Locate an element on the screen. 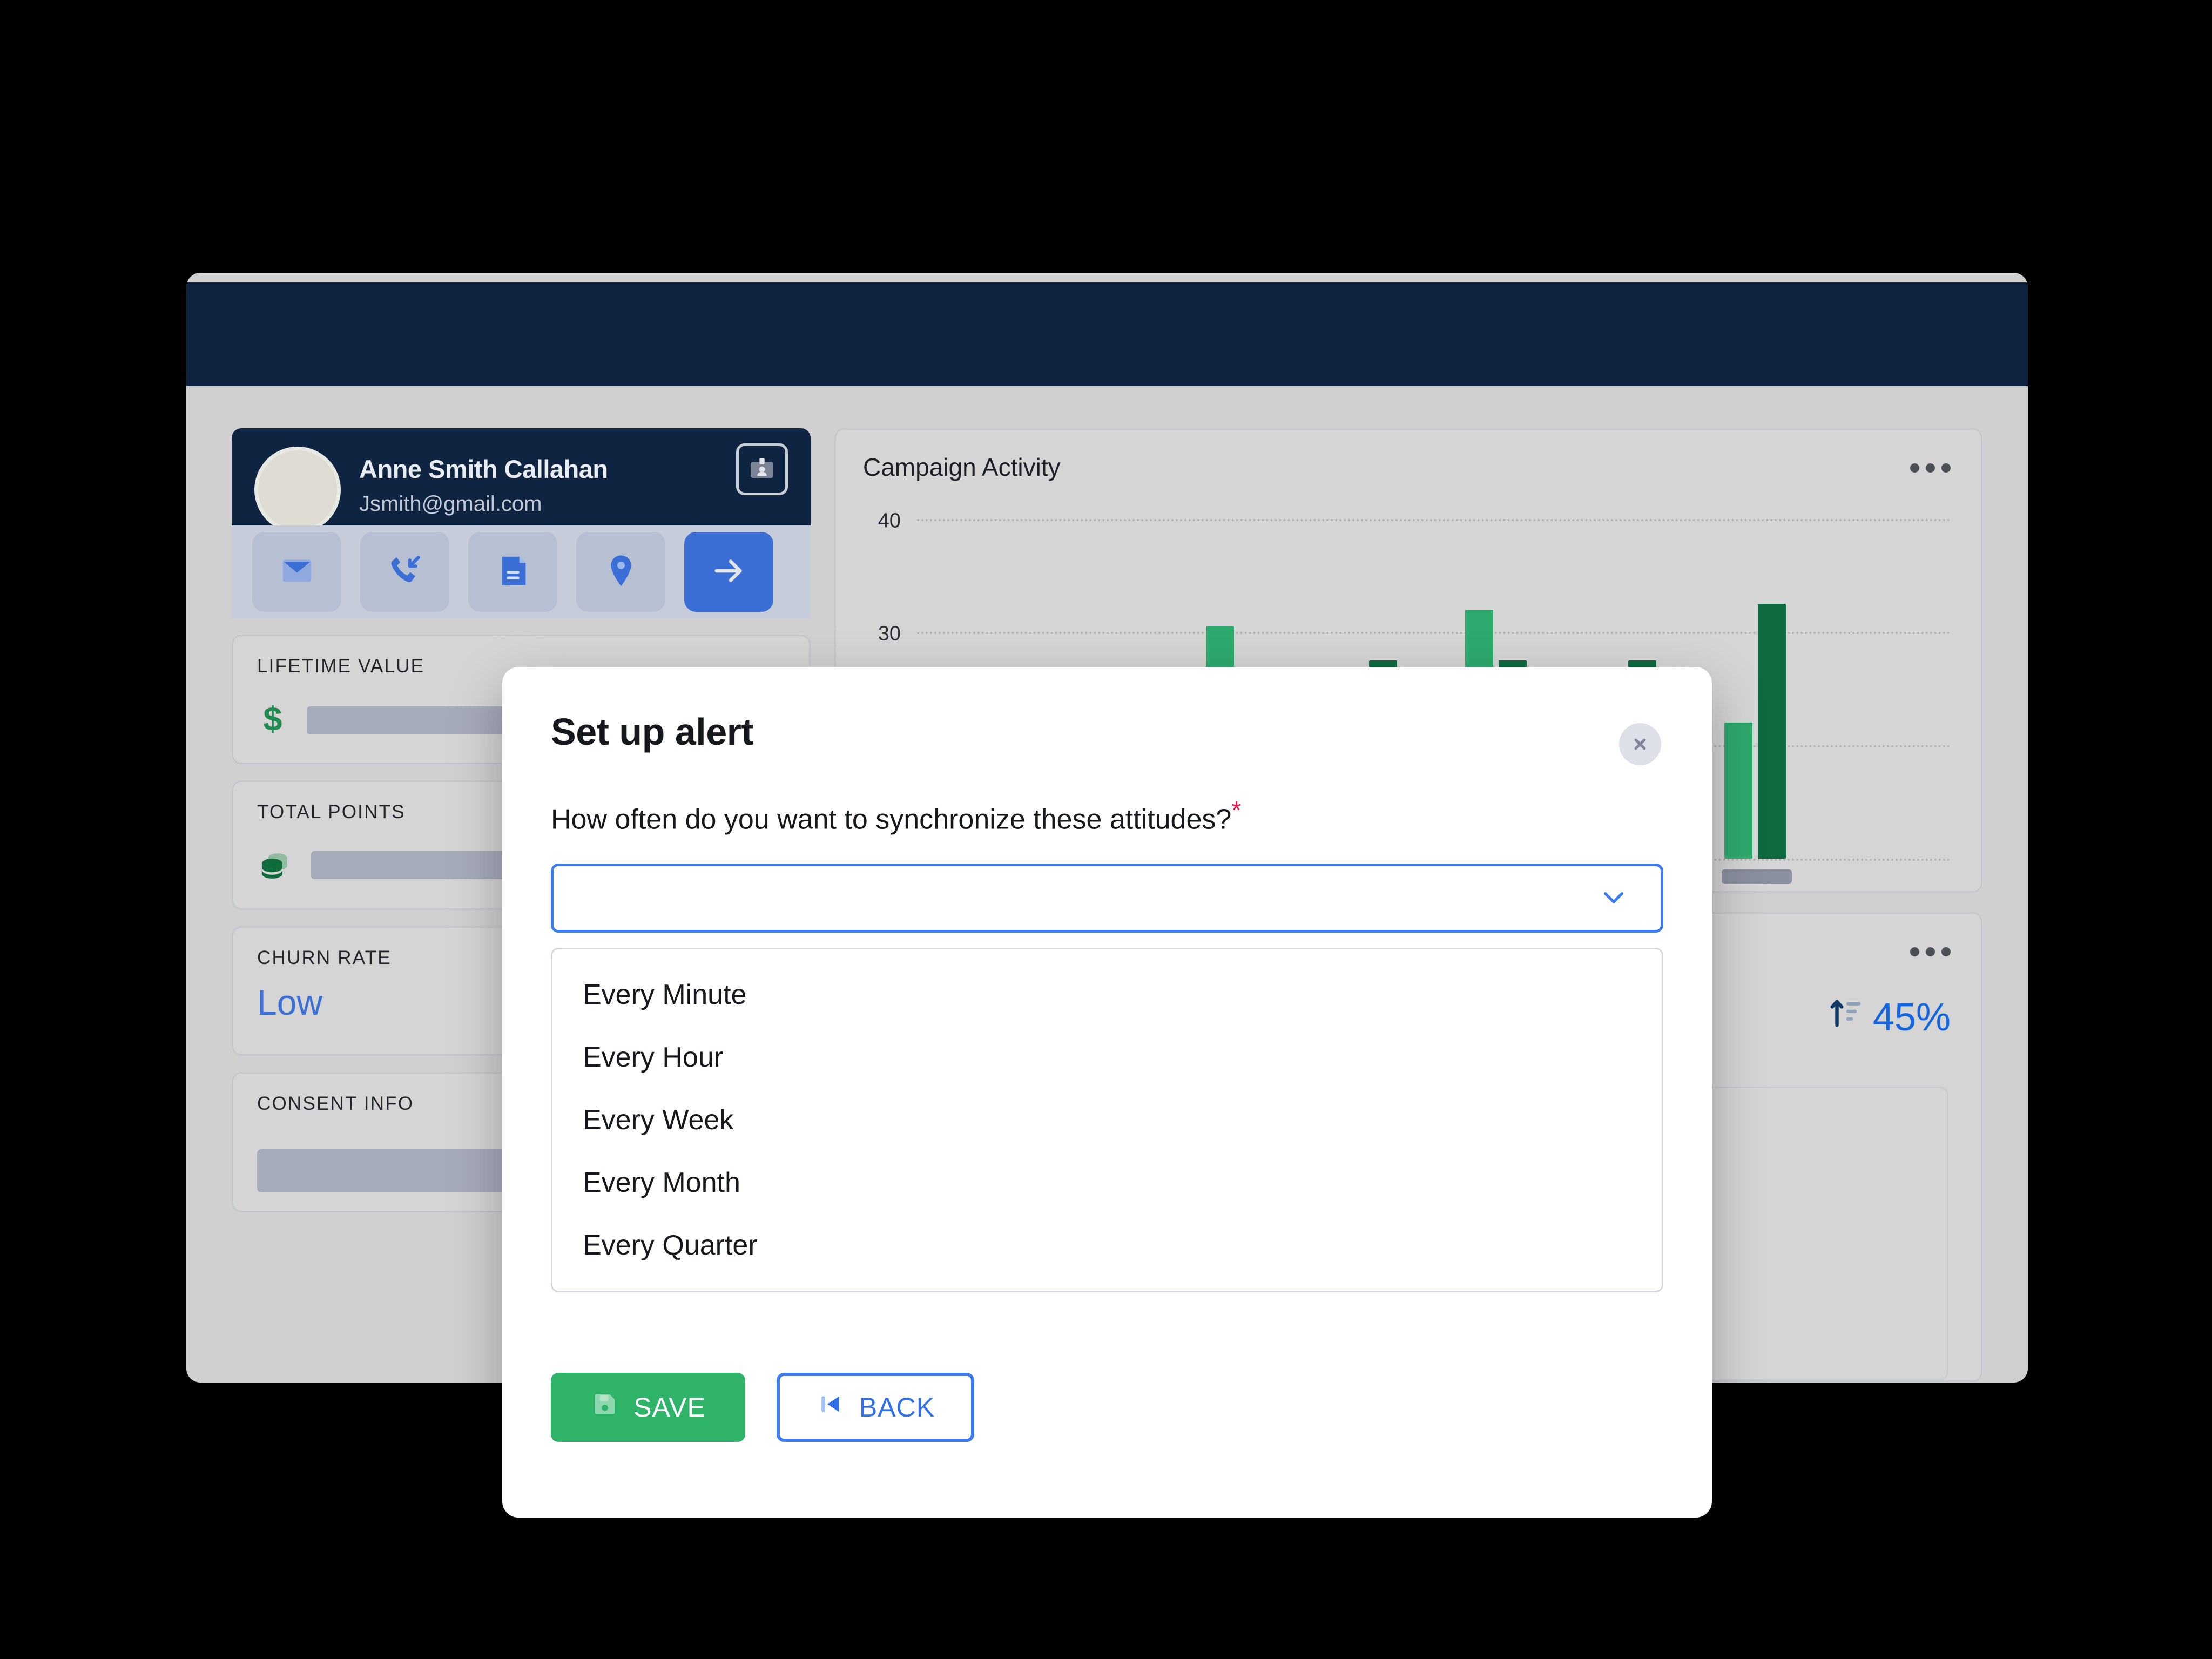 This screenshot has width=2212, height=1659. avatar is located at coordinates (297, 490).